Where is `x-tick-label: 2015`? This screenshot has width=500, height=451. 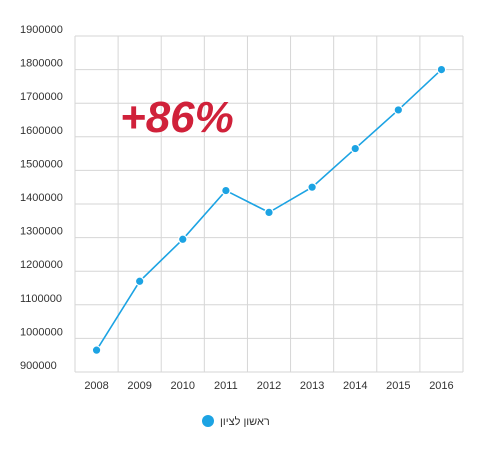 x-tick-label: 2015 is located at coordinates (398, 386).